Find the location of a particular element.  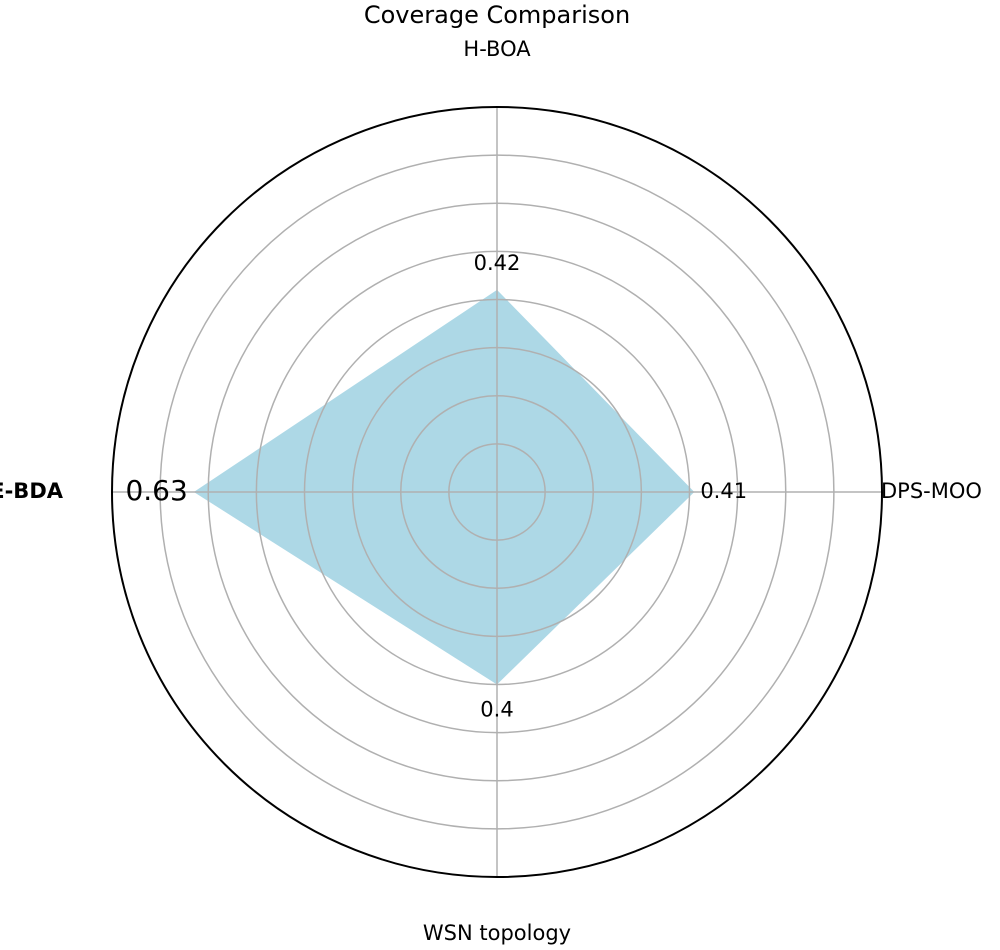

category-label: H-BOA is located at coordinates (497, 49).